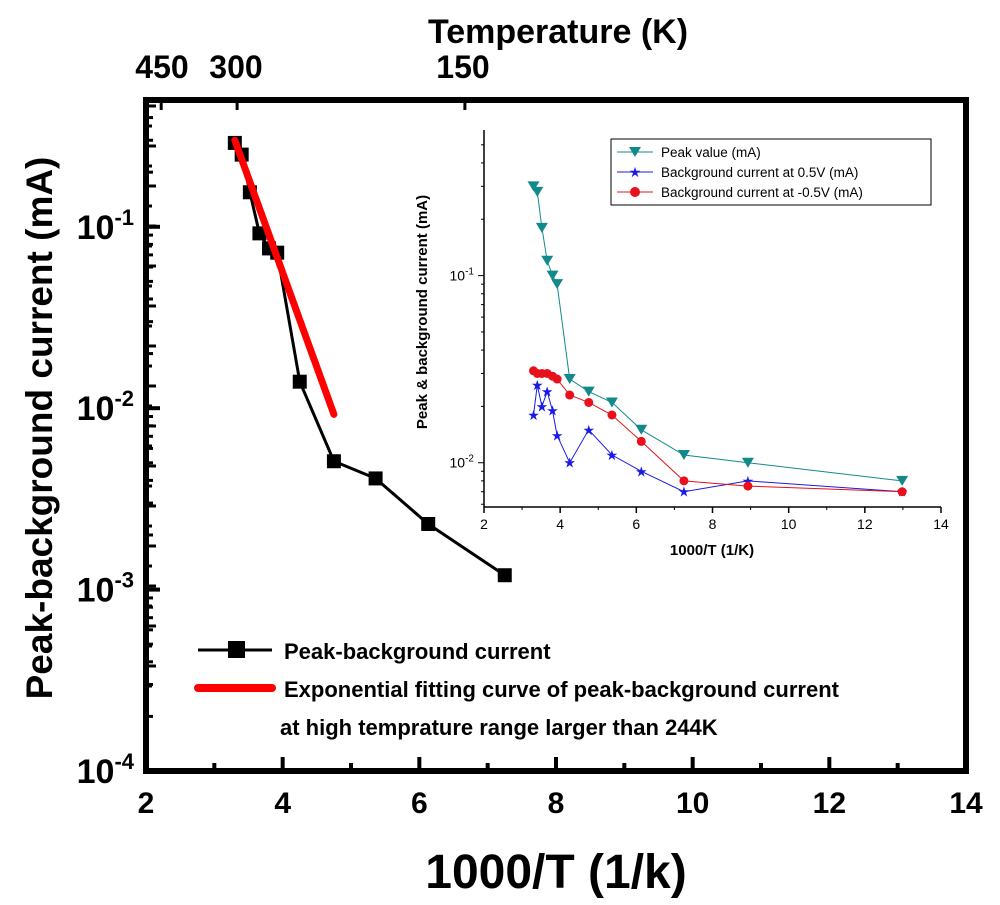 The image size is (1000, 905). I want to click on main-series-group, so click(369, 359).